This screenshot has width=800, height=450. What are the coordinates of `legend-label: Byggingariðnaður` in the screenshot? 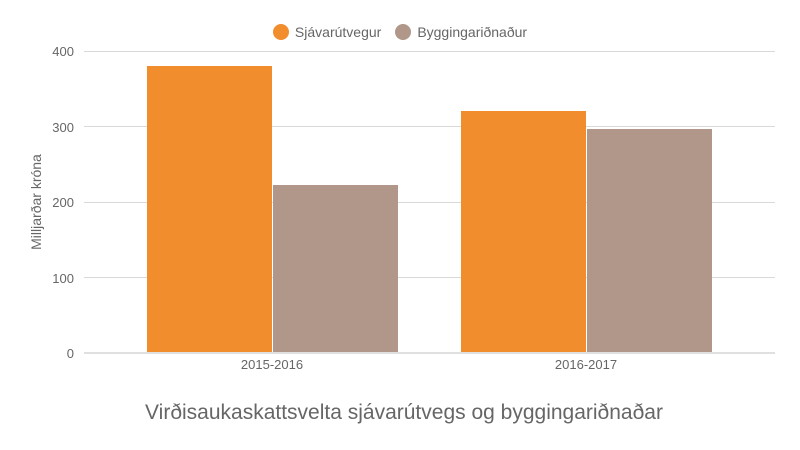 It's located at (472, 32).